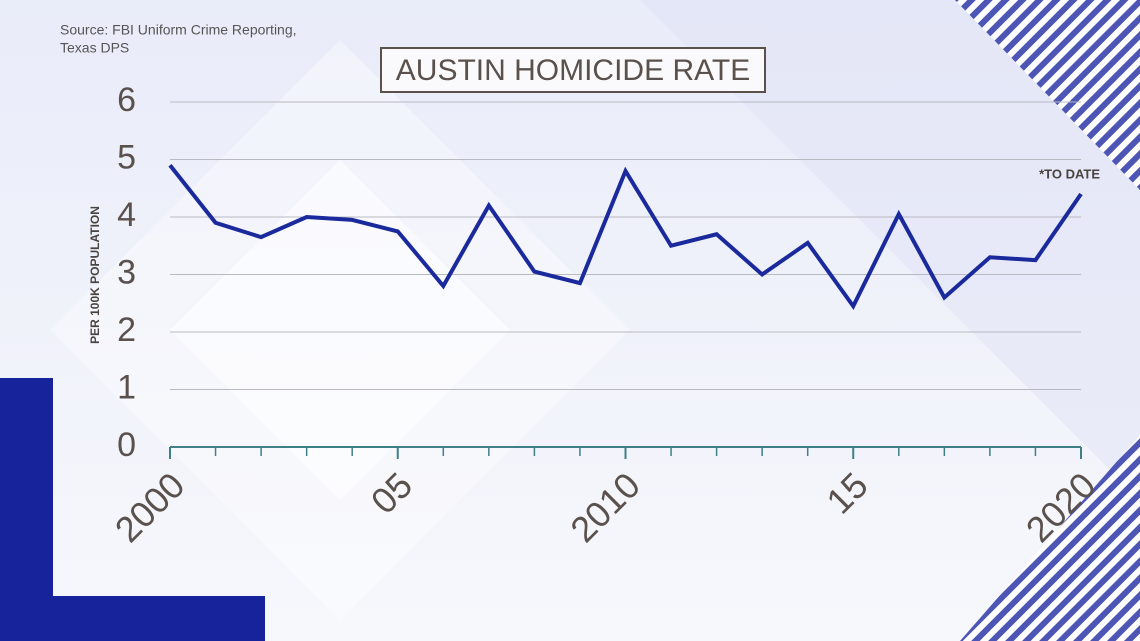 The image size is (1140, 641). I want to click on y-tick-label: 3, so click(126, 272).